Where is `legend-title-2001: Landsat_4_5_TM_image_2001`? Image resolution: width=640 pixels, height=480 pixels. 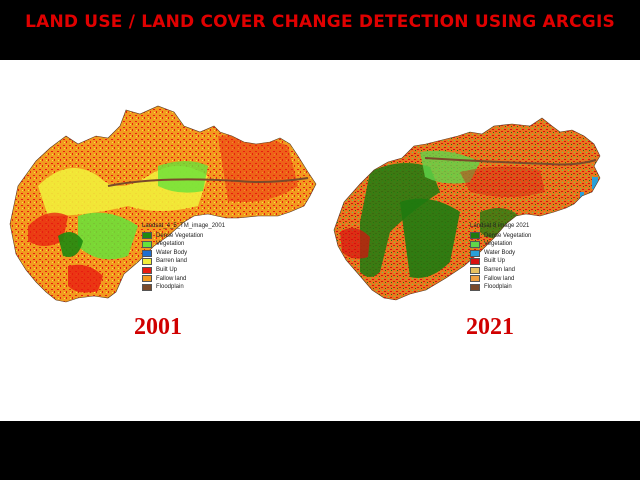
legend-title-2001: Landsat_4_5_TM_image_2001 is located at coordinates (184, 226).